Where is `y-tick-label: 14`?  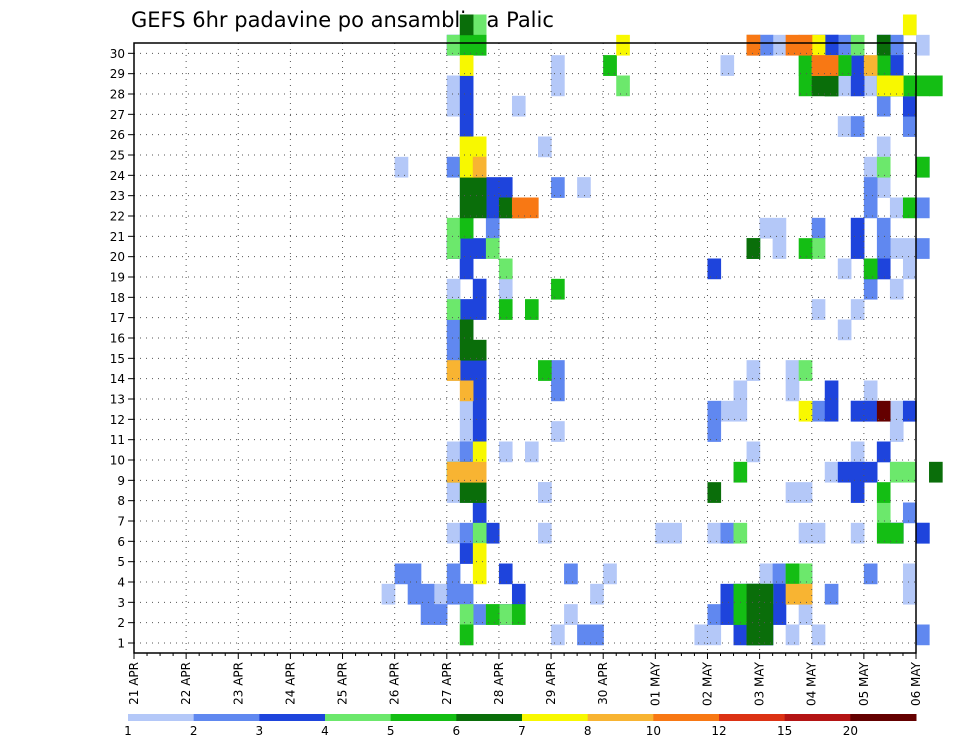
y-tick-label: 14 is located at coordinates (117, 379).